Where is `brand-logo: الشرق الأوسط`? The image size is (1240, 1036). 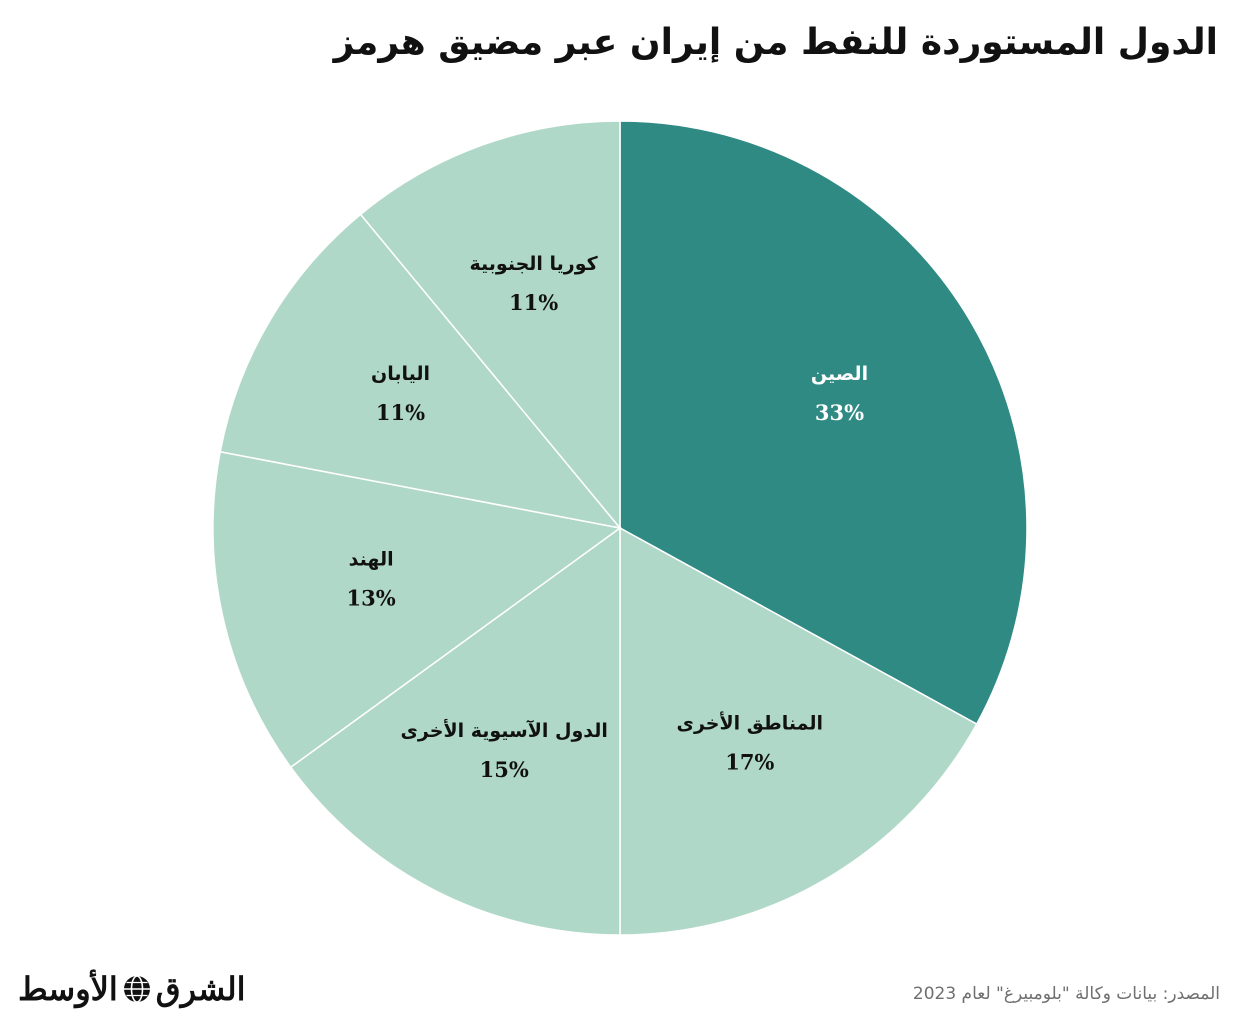
brand-logo: الشرق الأوسط is located at coordinates (131, 989).